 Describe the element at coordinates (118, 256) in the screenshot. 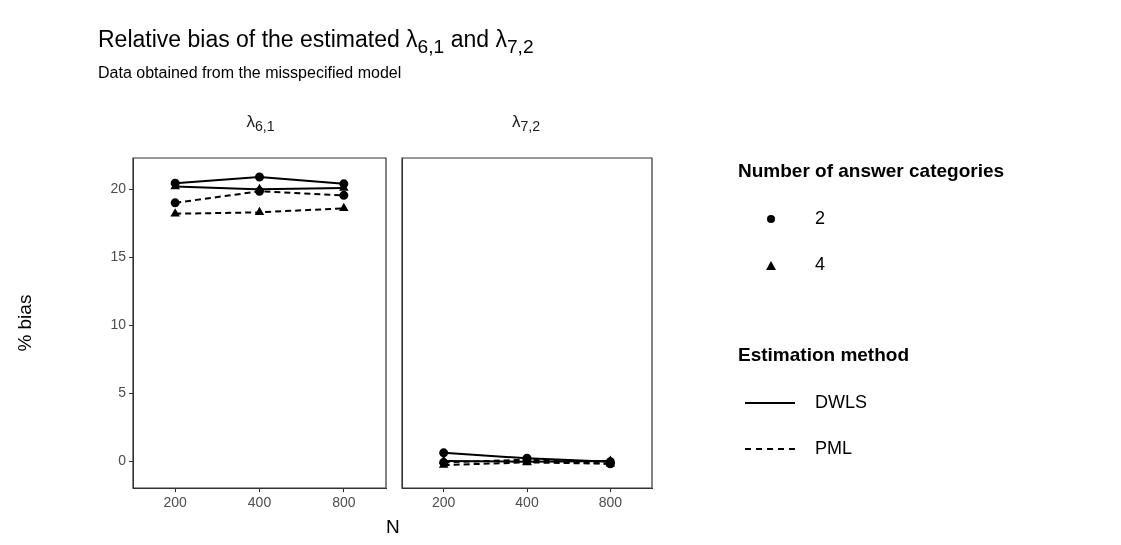

I see `y-tick-label: 15` at that location.